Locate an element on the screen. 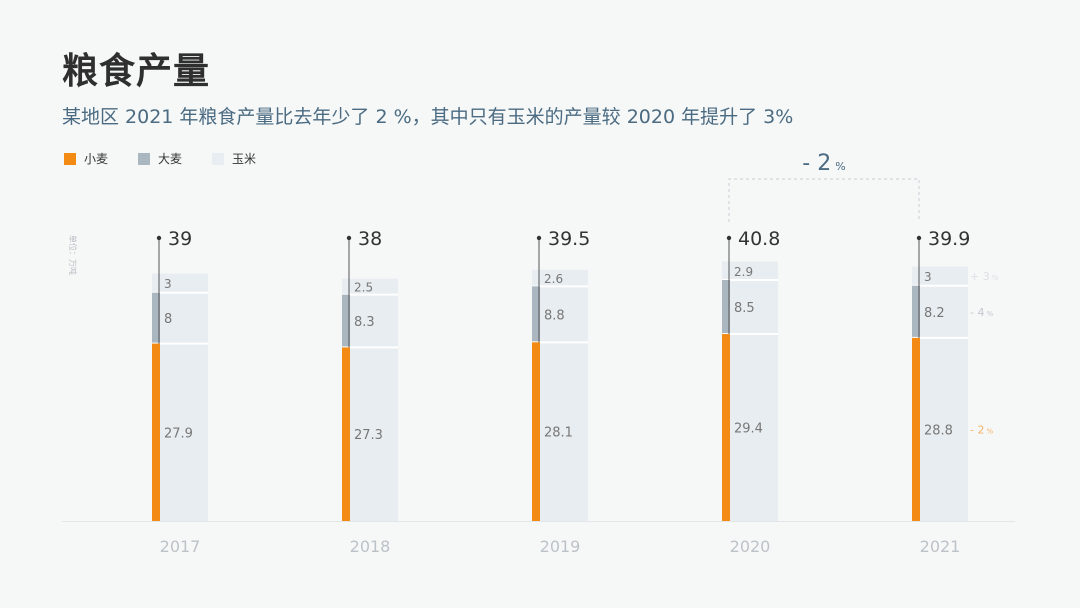 Image resolution: width=1080 pixels, height=608 pixels. legend-item-wheat: 小麦 is located at coordinates (86, 158).